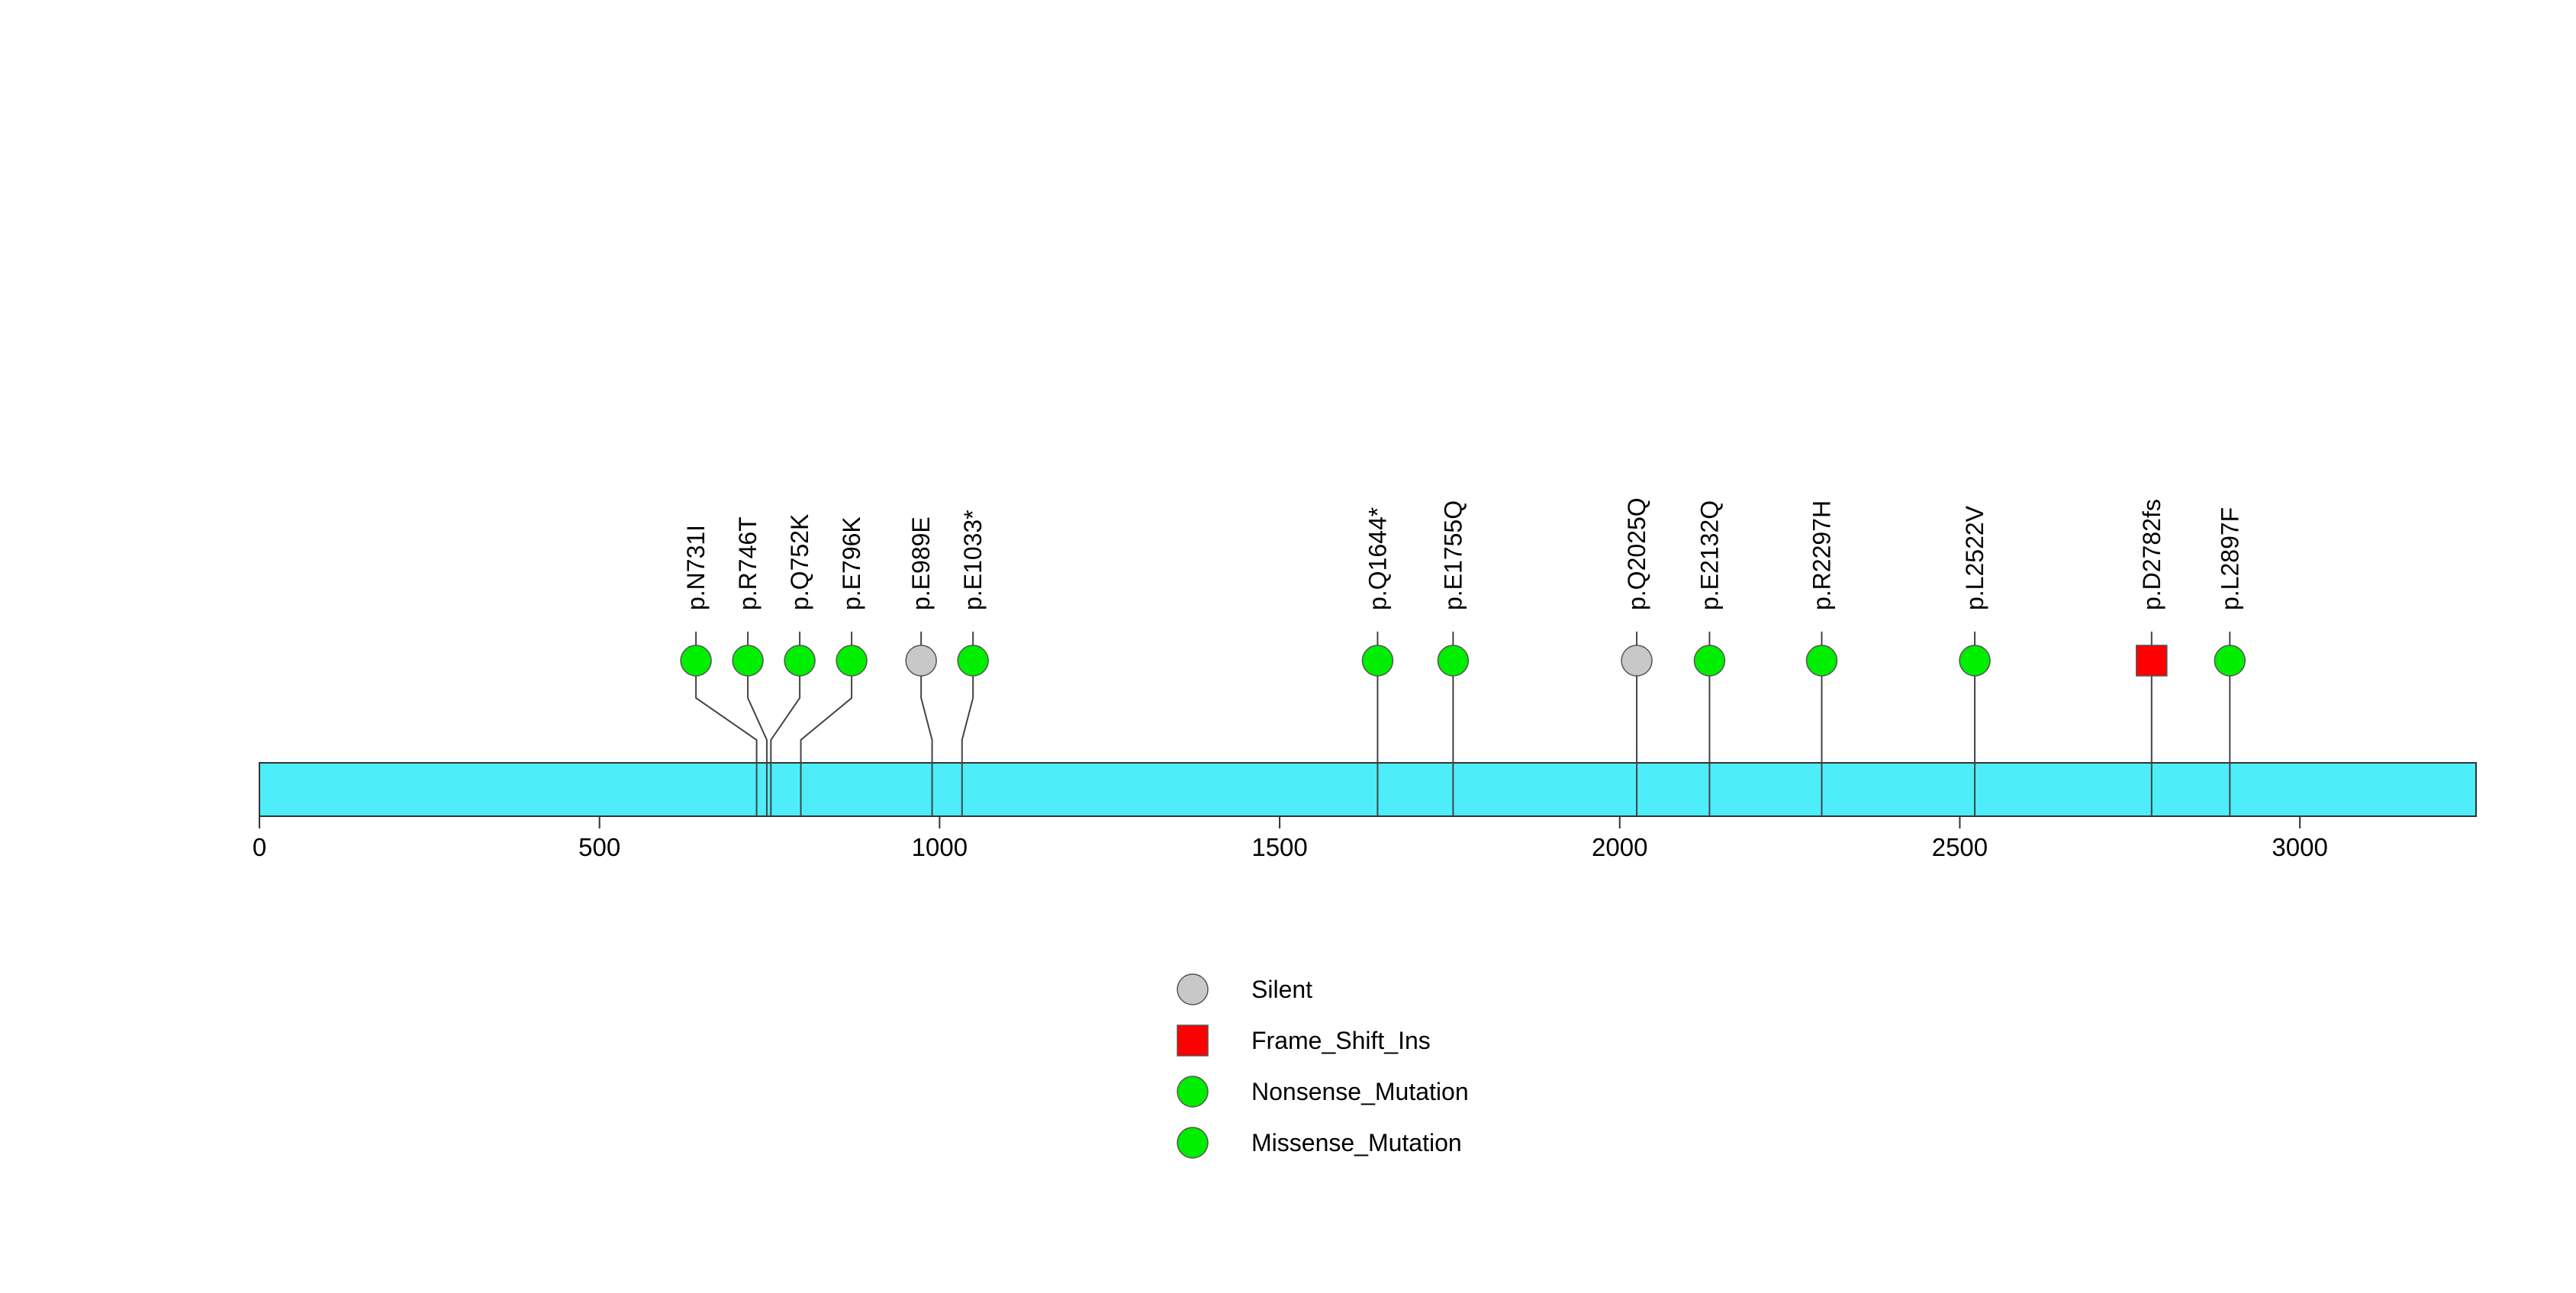 This screenshot has height=1293, width=2576. What do you see at coordinates (1281, 989) in the screenshot?
I see `legend-label: Silent` at bounding box center [1281, 989].